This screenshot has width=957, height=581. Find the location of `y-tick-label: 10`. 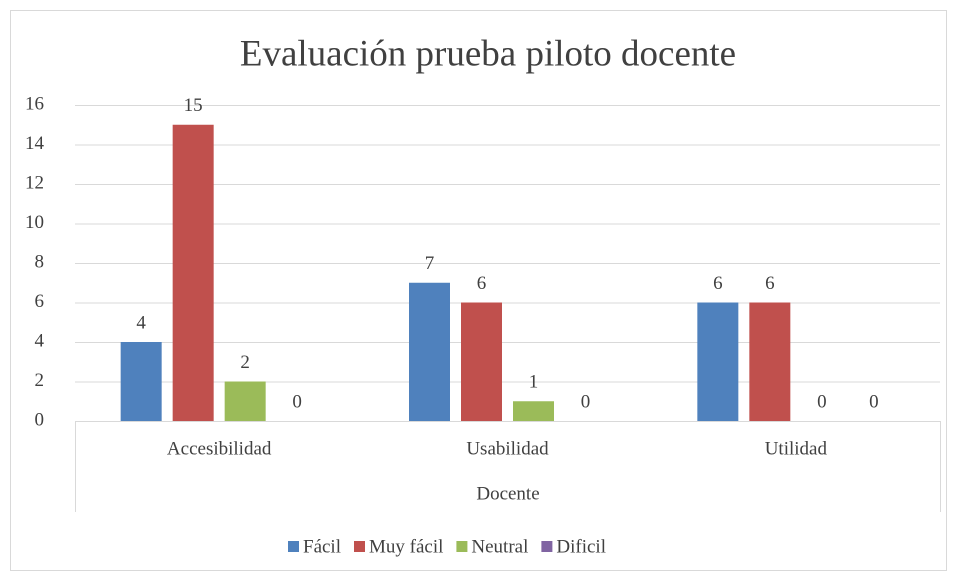

y-tick-label: 10 is located at coordinates (34, 222).